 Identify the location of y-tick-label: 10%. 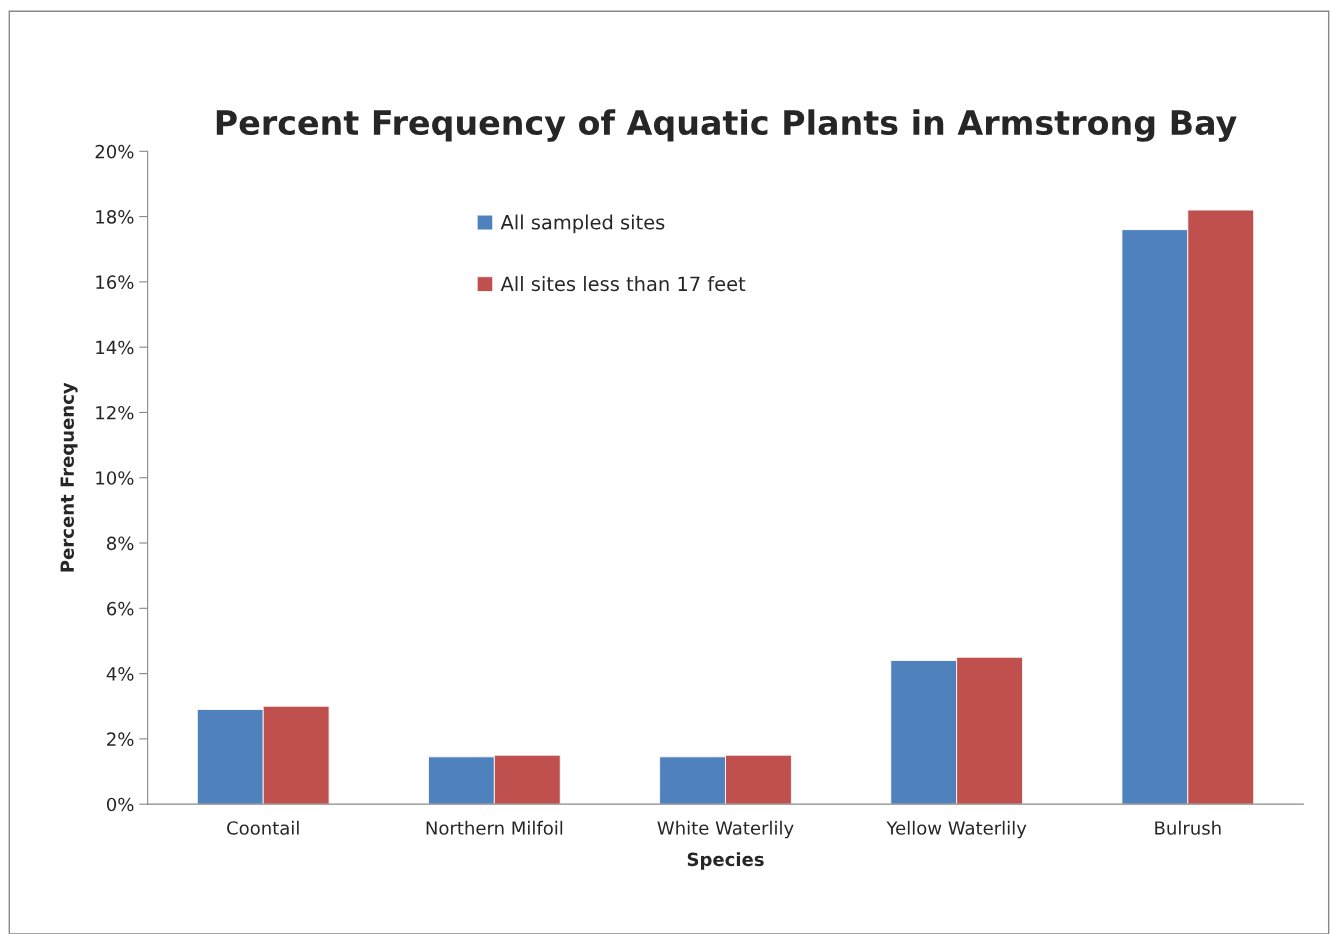
(115, 478).